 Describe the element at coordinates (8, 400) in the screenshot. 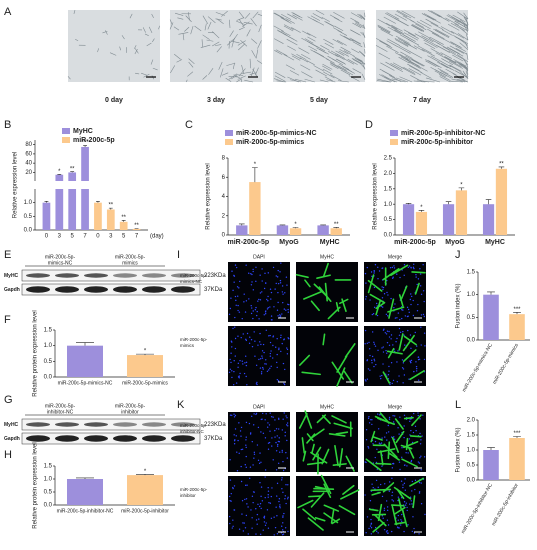

I see `panel-letter: G` at that location.